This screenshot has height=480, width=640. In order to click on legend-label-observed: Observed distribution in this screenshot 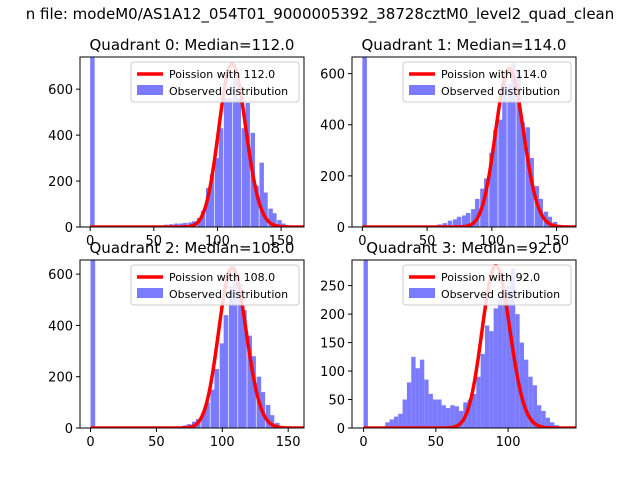, I will do `click(228, 91)`.